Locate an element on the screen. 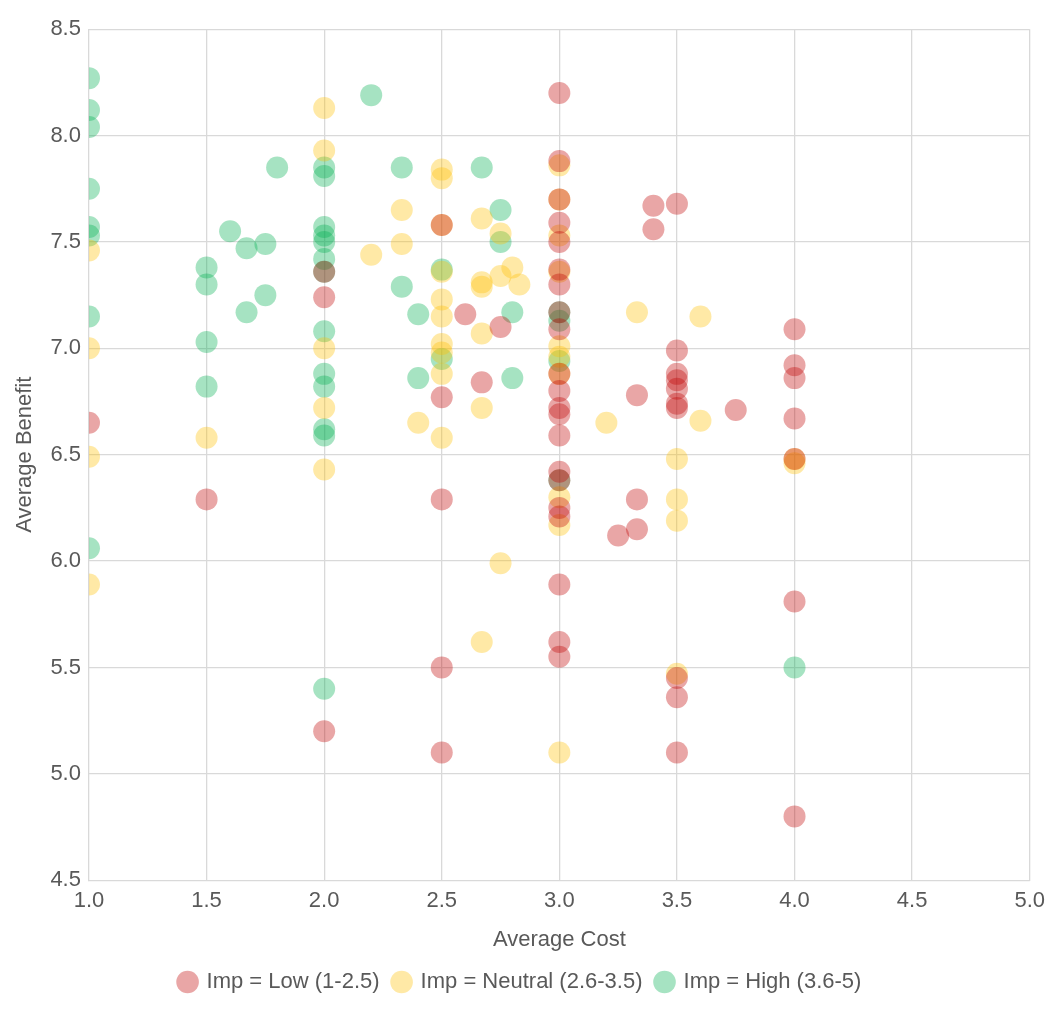  y-tick-label: 7.0 is located at coordinates (65, 347).